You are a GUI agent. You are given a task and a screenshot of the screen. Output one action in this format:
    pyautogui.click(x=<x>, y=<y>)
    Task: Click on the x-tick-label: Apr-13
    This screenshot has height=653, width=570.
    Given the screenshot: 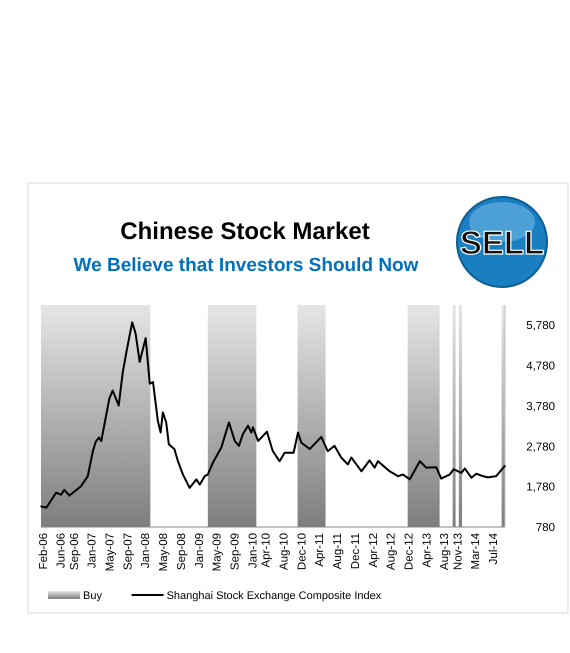 What is the action you would take?
    pyautogui.click(x=427, y=550)
    